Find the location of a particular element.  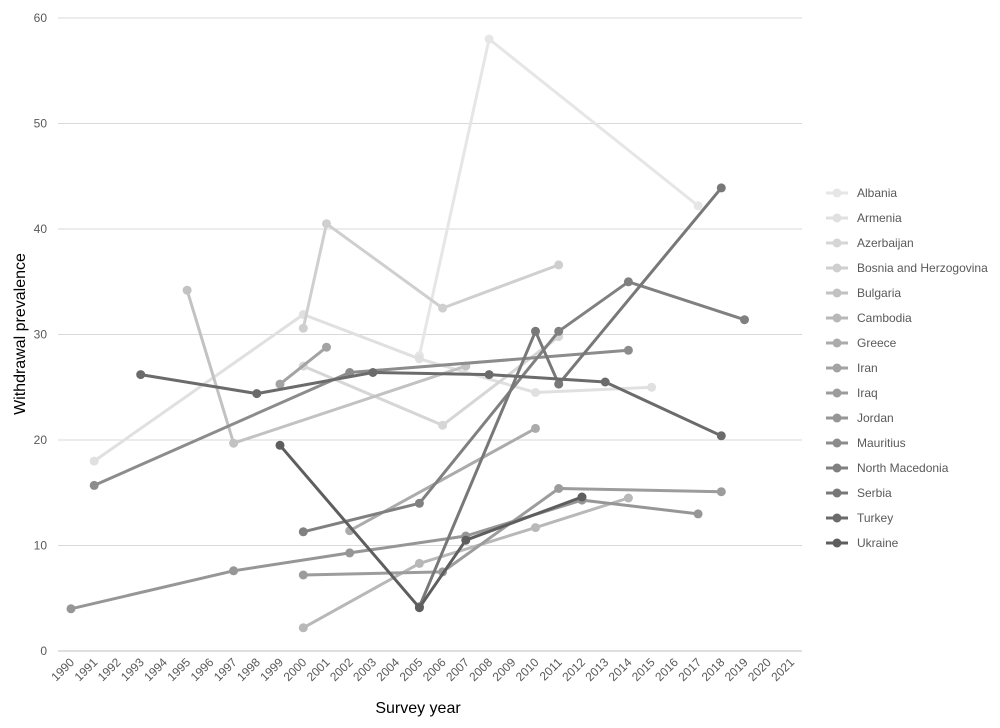

y-tick-label: 20 is located at coordinates (41, 440).